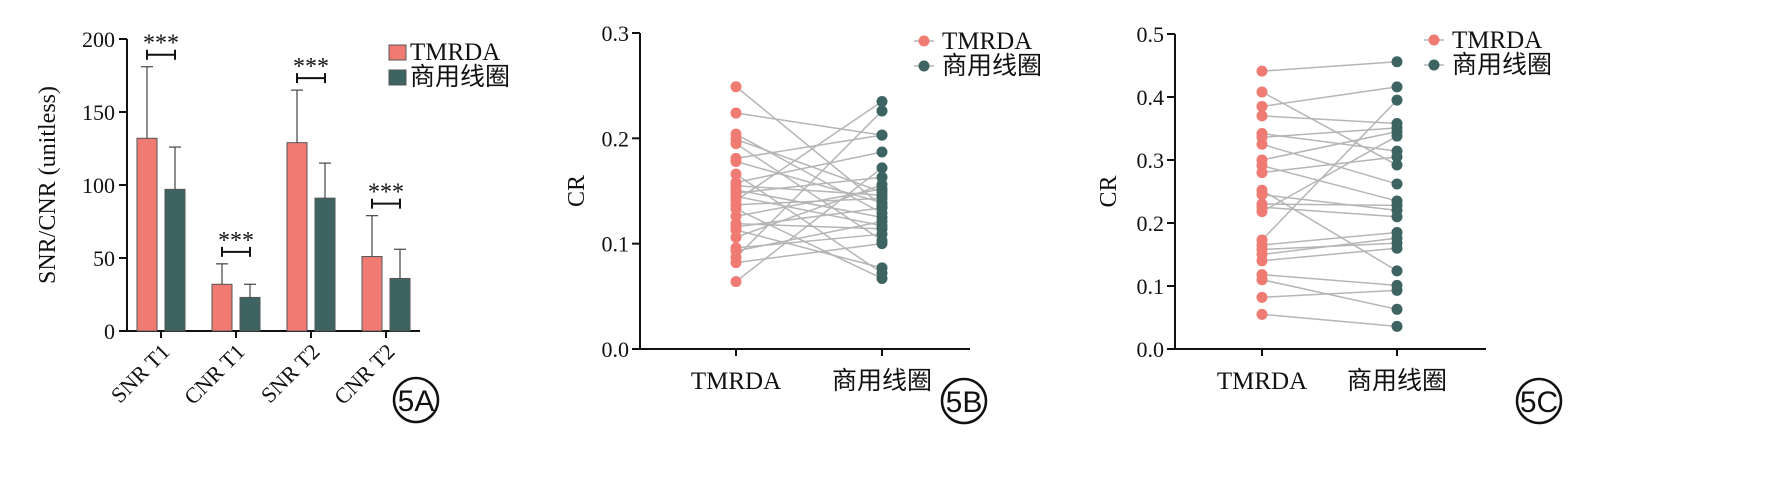 The image size is (1791, 486). What do you see at coordinates (98, 112) in the screenshot?
I see `y-tick-label: 150` at bounding box center [98, 112].